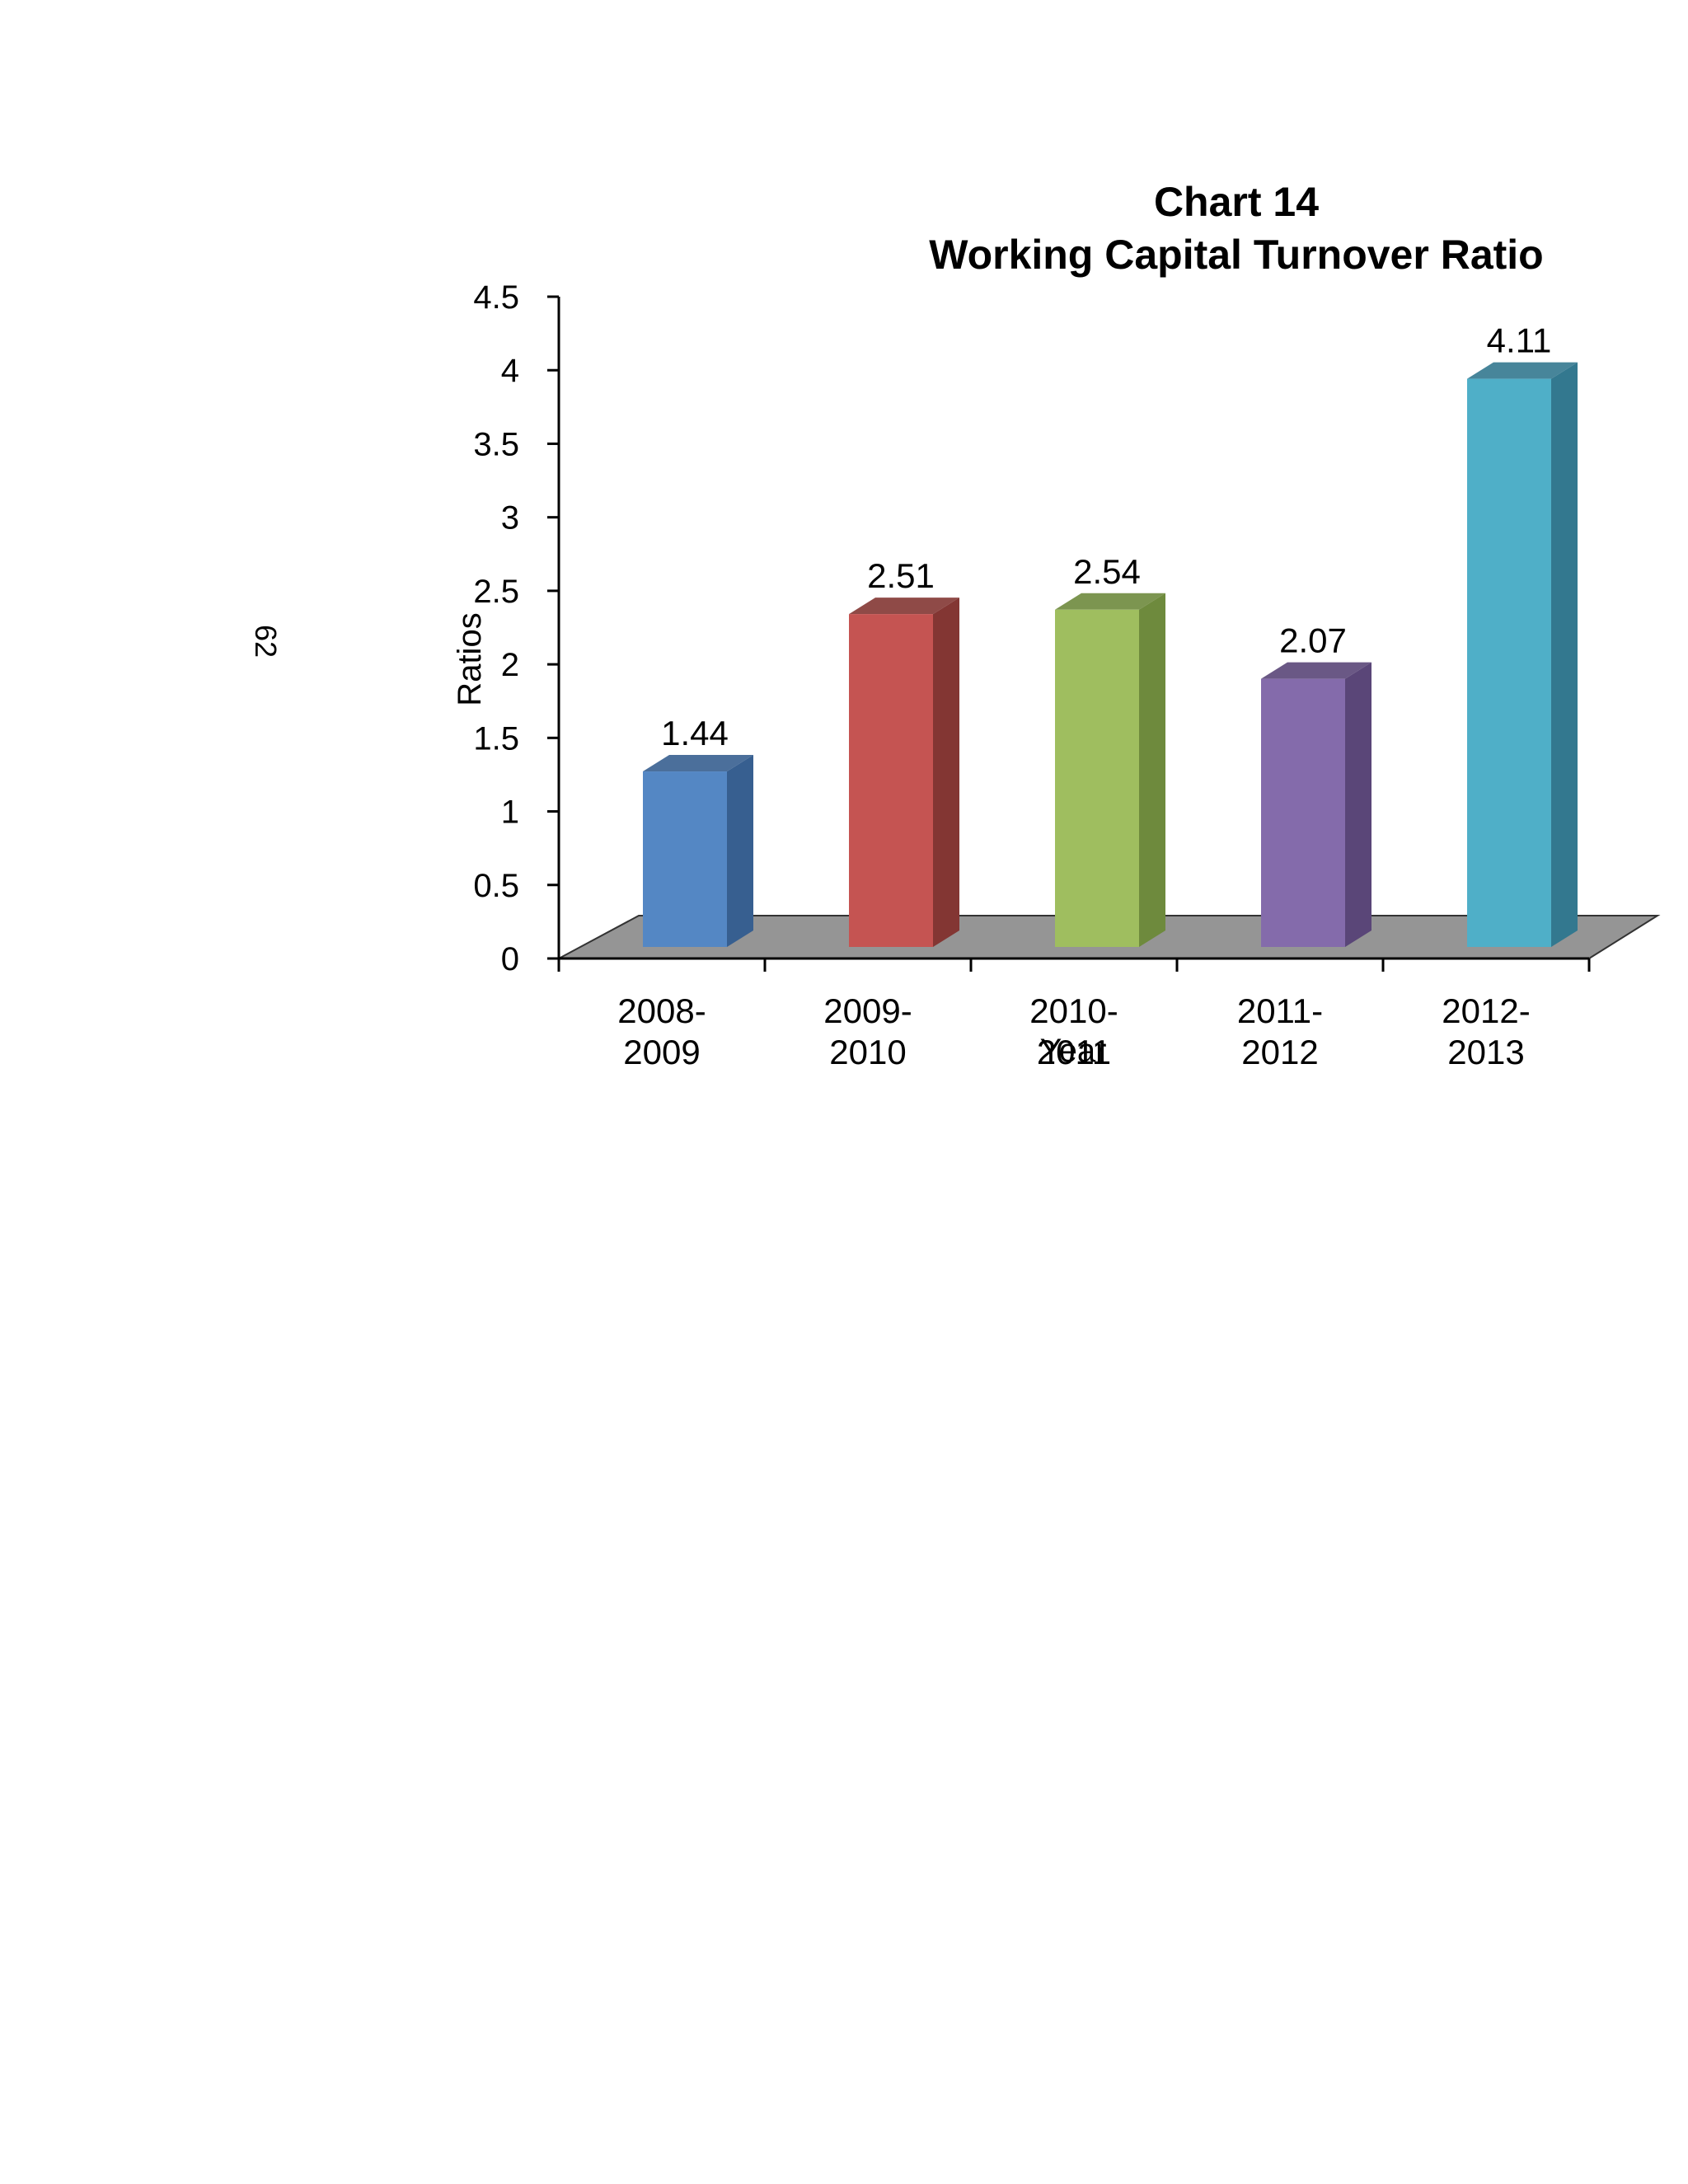 This screenshot has width=1688, height=2184. I want to click on y-tick-label: 4.5, so click(496, 297).